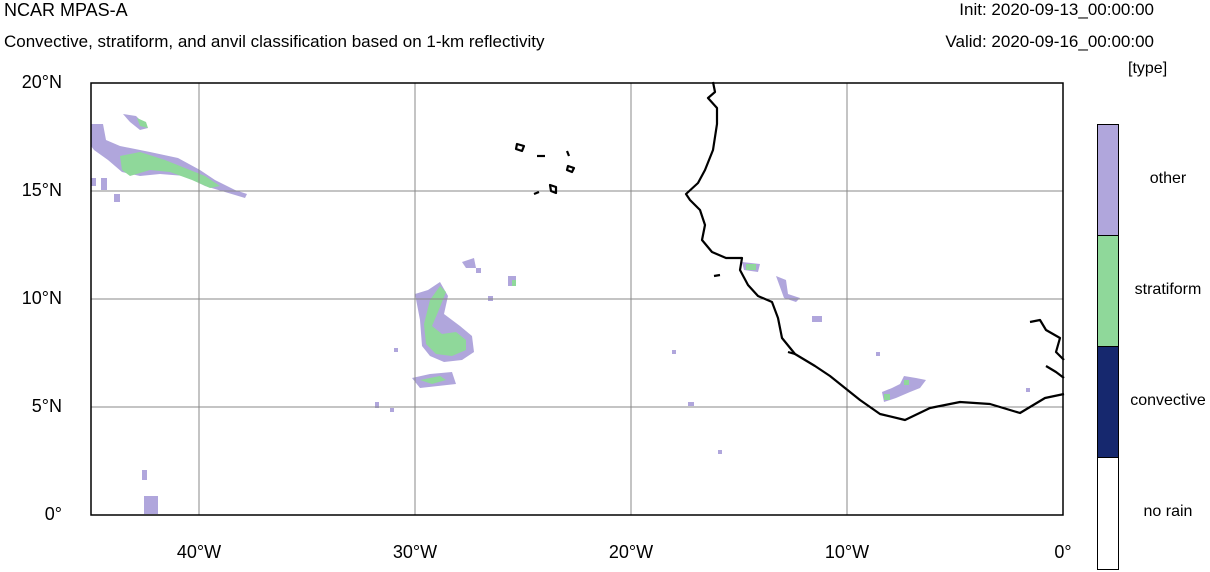  Describe the element at coordinates (1168, 289) in the screenshot. I see `legend-label: stratiform` at that location.